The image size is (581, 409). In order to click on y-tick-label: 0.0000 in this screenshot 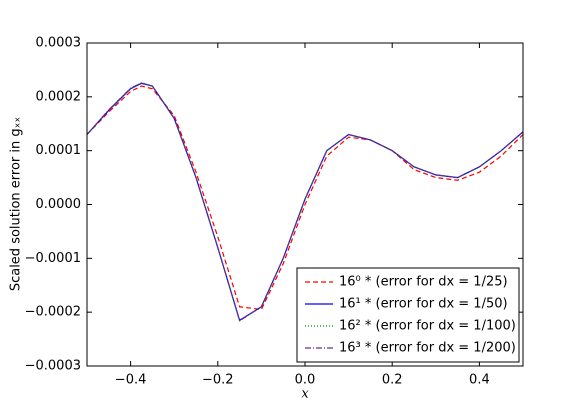, I will do `click(59, 204)`.